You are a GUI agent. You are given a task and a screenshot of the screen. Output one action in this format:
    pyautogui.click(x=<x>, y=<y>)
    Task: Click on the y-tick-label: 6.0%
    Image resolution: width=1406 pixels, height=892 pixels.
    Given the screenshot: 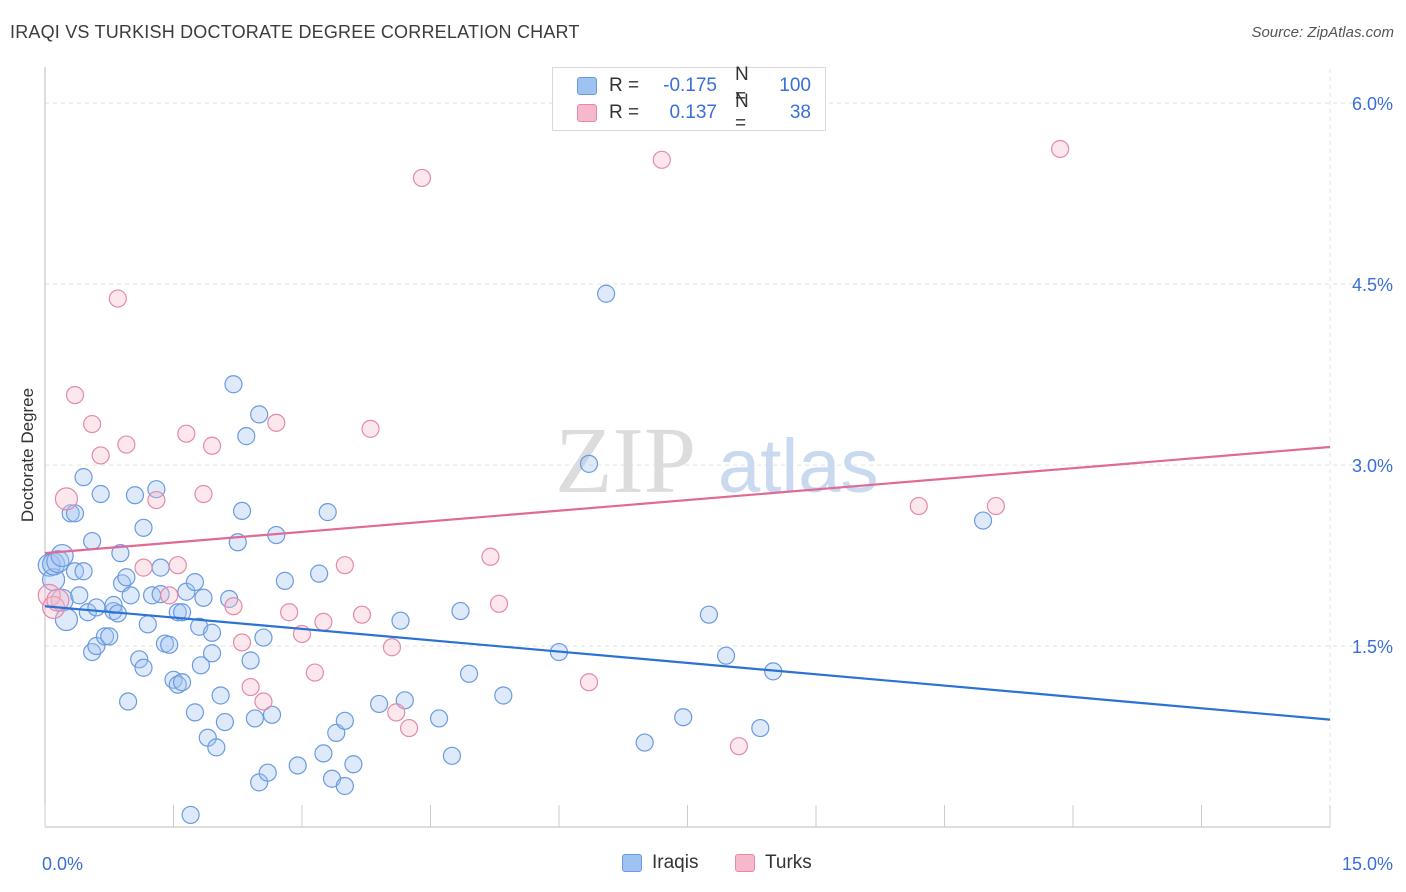 What is the action you would take?
    pyautogui.click(x=1372, y=104)
    